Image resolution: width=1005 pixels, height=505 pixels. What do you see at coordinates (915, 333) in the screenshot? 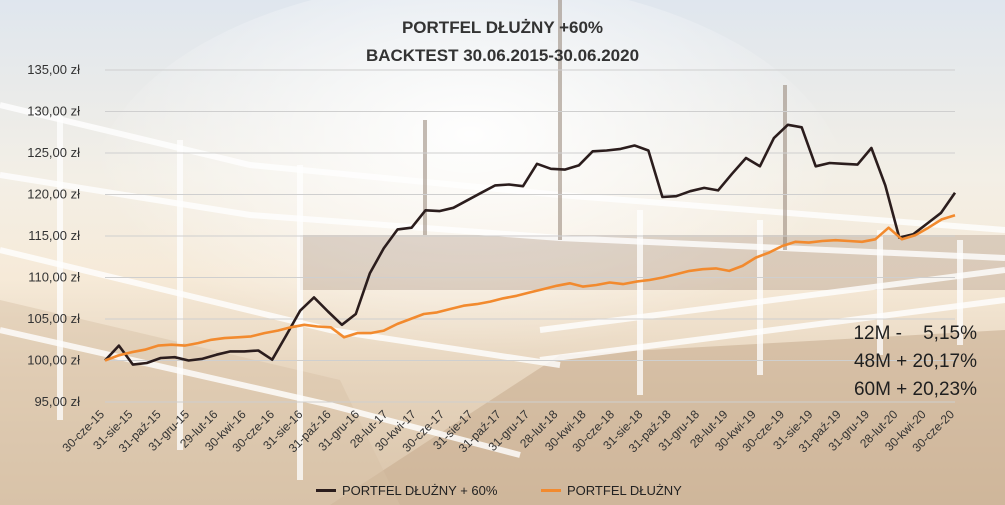
I see `stat-12m: 12M - 5,15%` at bounding box center [915, 333].